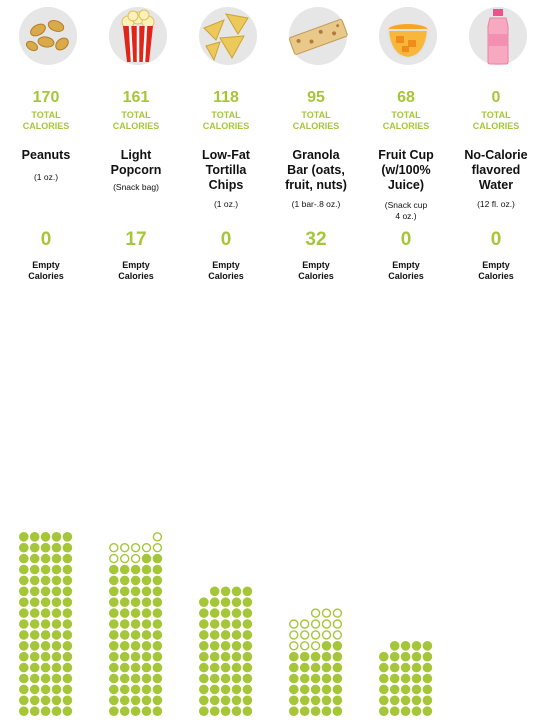  Describe the element at coordinates (228, 36) in the screenshot. I see `tortilla-chips-icon` at that location.